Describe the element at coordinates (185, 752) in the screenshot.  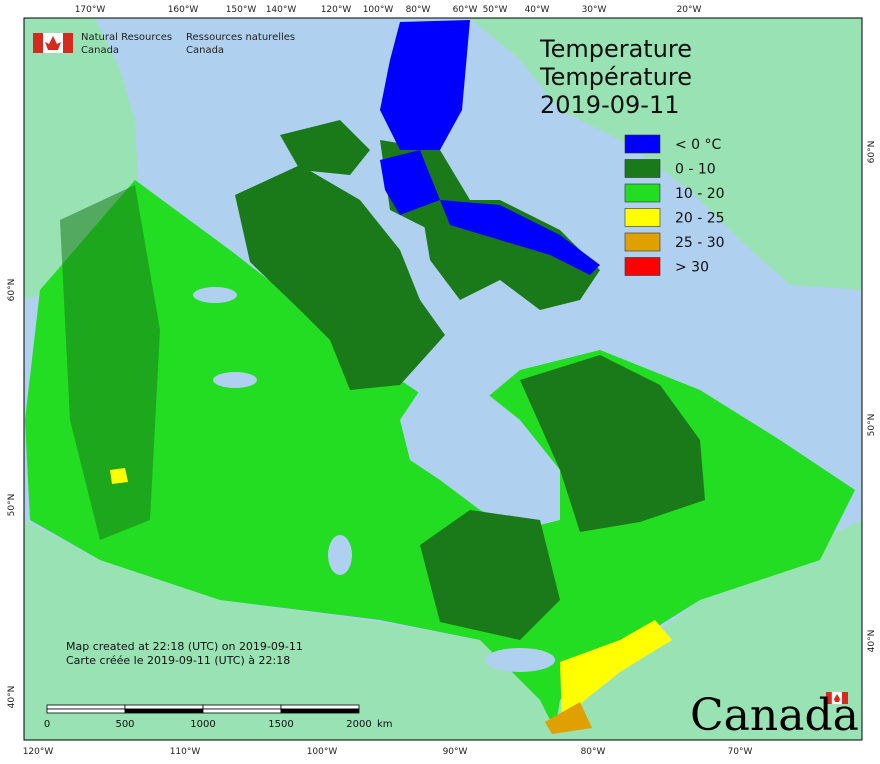
I see `longitude-label: 110°W` at that location.